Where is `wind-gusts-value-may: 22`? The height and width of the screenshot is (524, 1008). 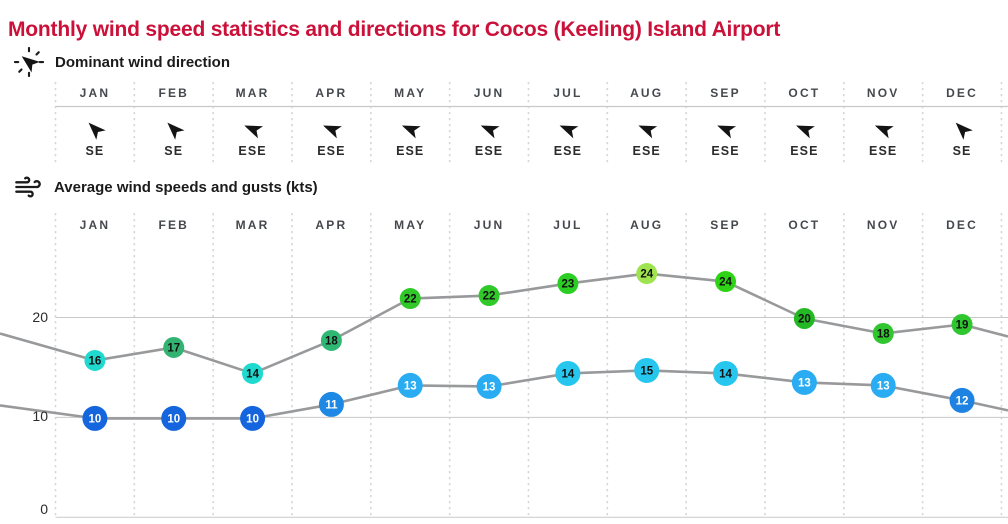
wind-gusts-value-may: 22 is located at coordinates (410, 300).